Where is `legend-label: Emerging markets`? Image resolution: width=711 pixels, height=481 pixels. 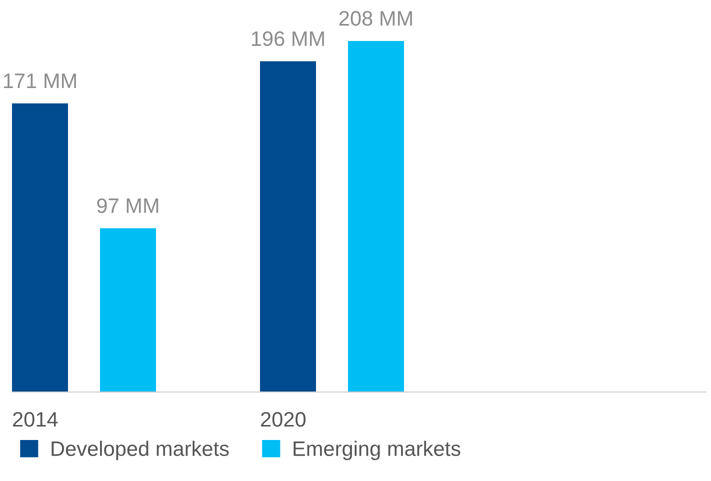
legend-label: Emerging markets is located at coordinates (377, 450).